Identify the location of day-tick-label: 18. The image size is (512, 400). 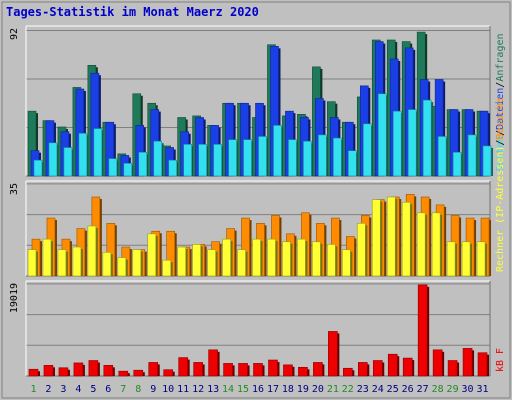
(288, 389).